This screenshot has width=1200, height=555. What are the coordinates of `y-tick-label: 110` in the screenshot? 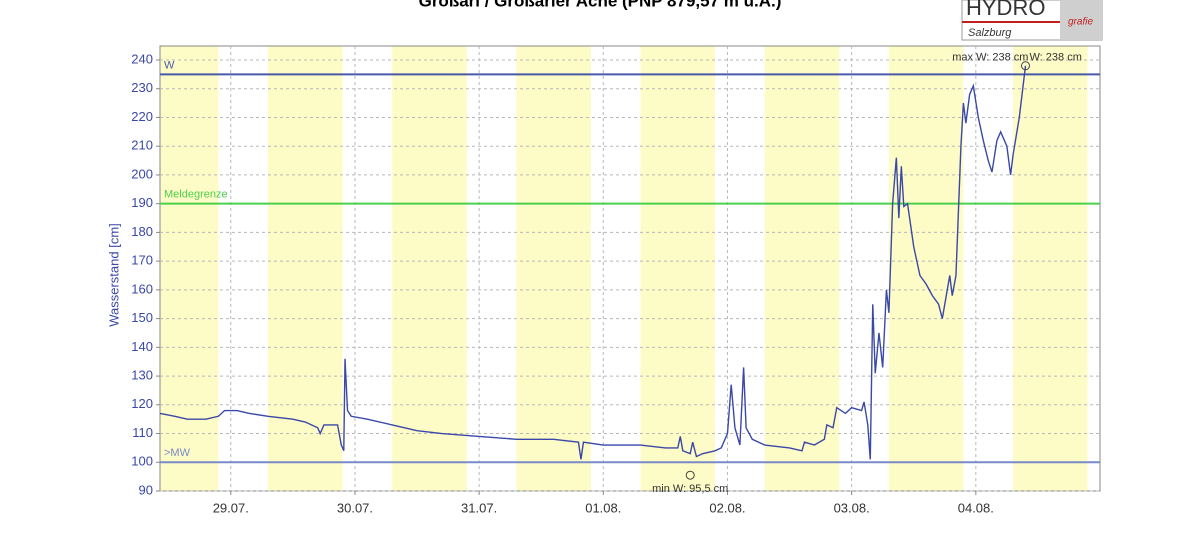 It's located at (142, 432).